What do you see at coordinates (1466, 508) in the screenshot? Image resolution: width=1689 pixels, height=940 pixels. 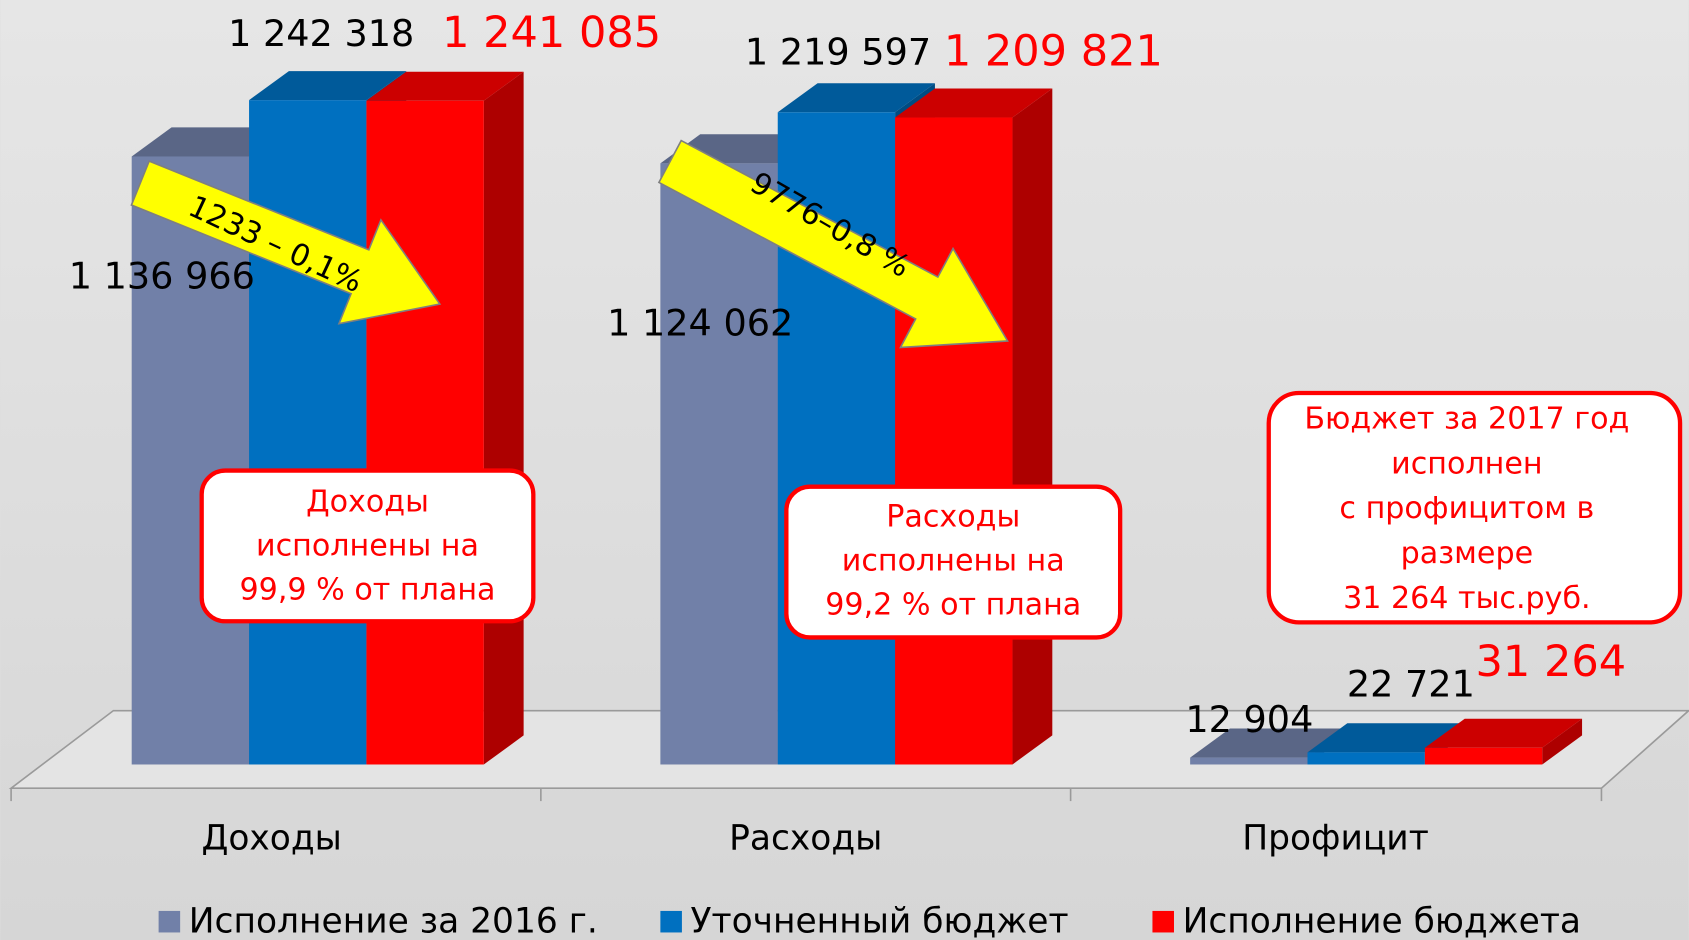 I see `callout-line: с профицитом в` at bounding box center [1466, 508].